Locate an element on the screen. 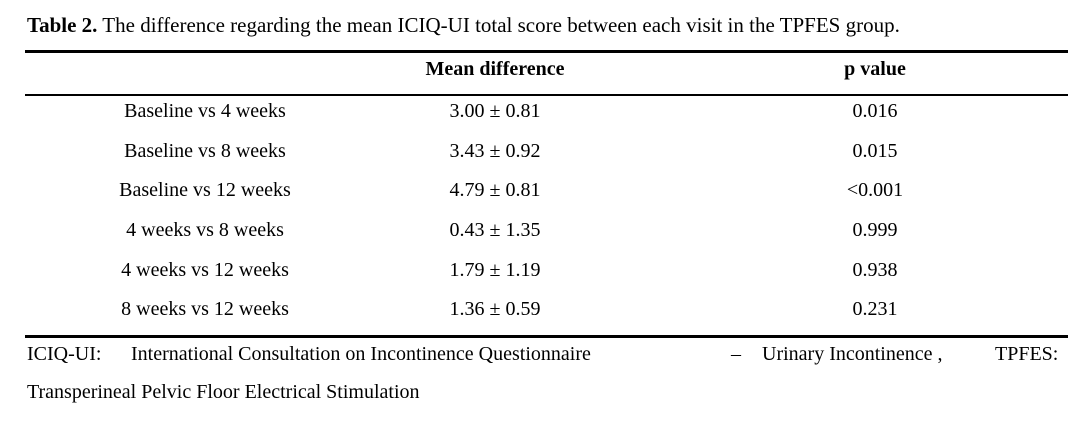 The height and width of the screenshot is (424, 1080). table-row: 4 weeks vs 12 weeks 1.79 ± 1.19 0.938 is located at coordinates (546, 275).